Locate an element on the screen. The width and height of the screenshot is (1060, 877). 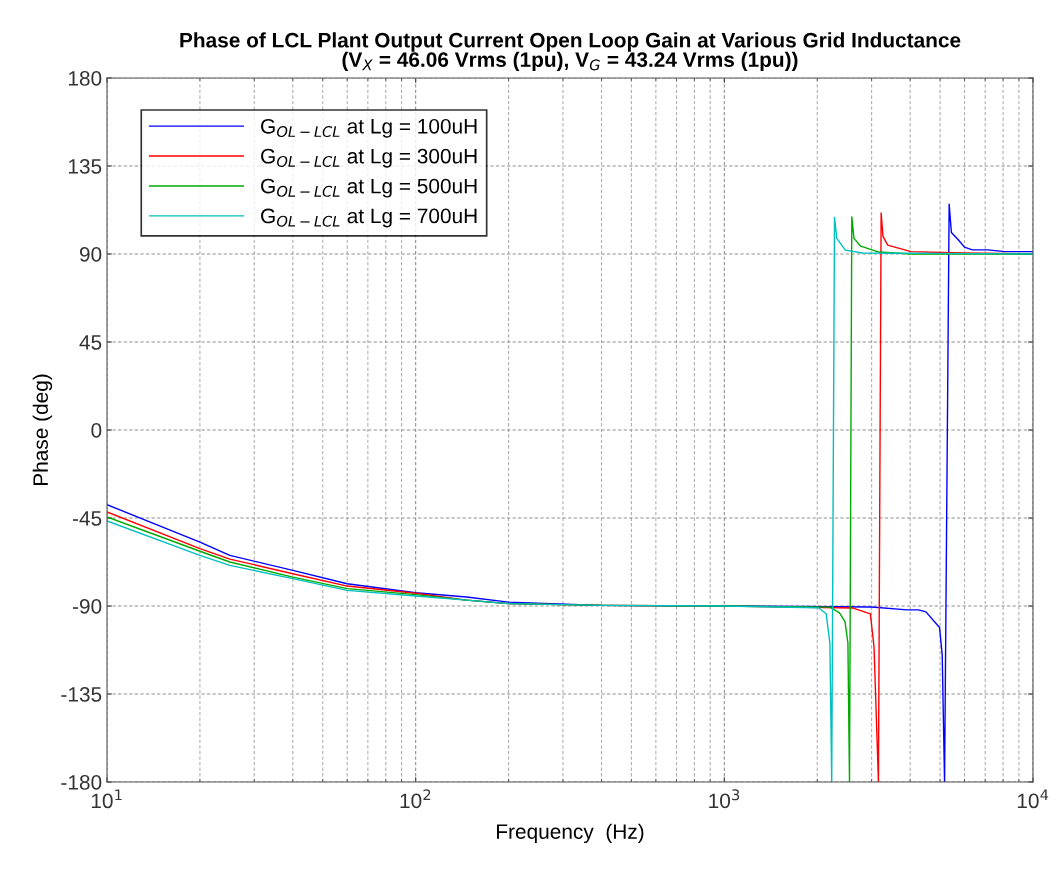
legend-label: G$_{OL−LCL}$ at Lg = 100uH is located at coordinates (369, 128).